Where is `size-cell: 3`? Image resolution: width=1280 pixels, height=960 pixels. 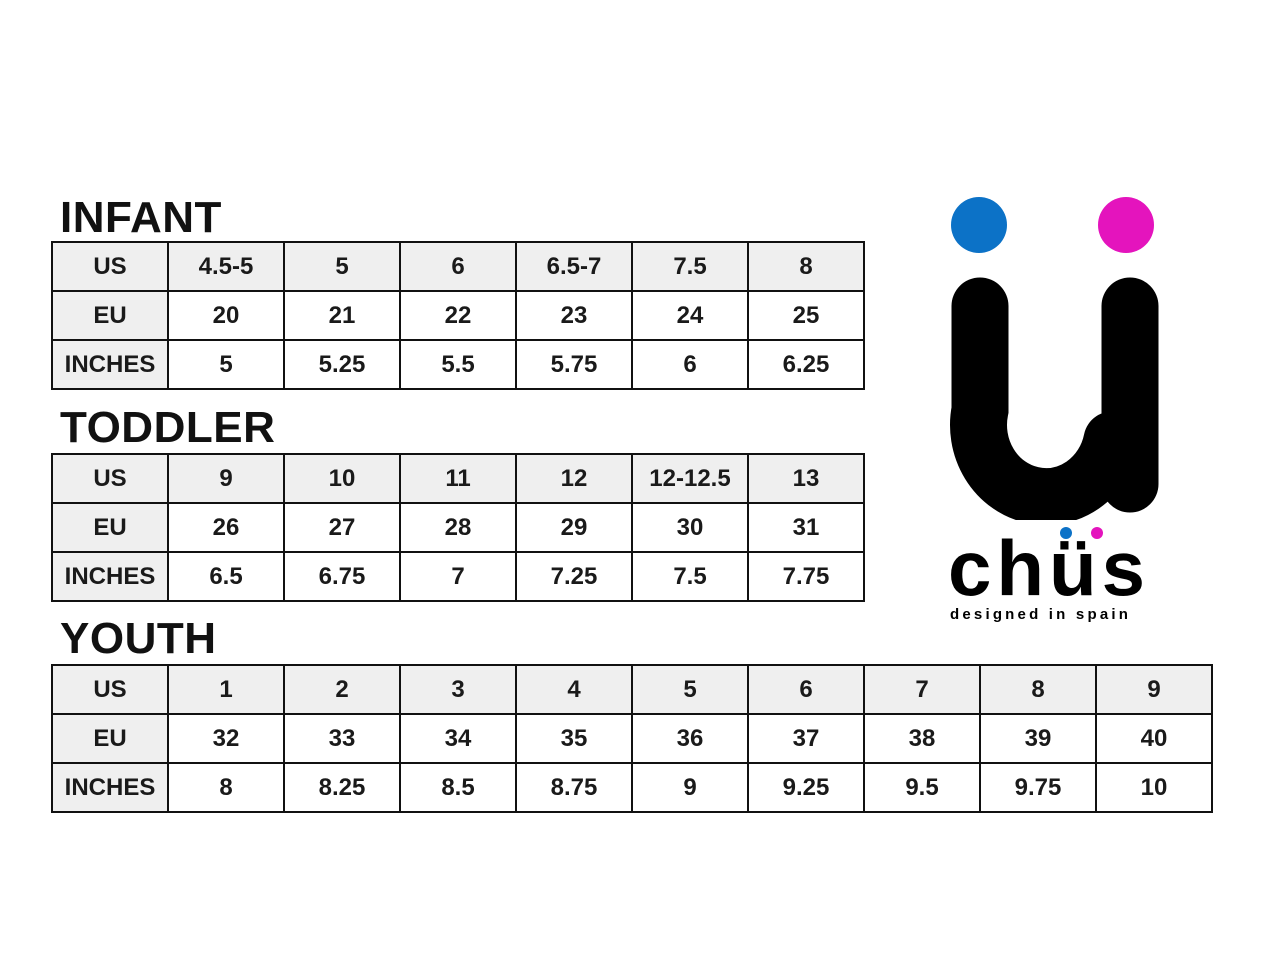
size-cell: 3 is located at coordinates (458, 689).